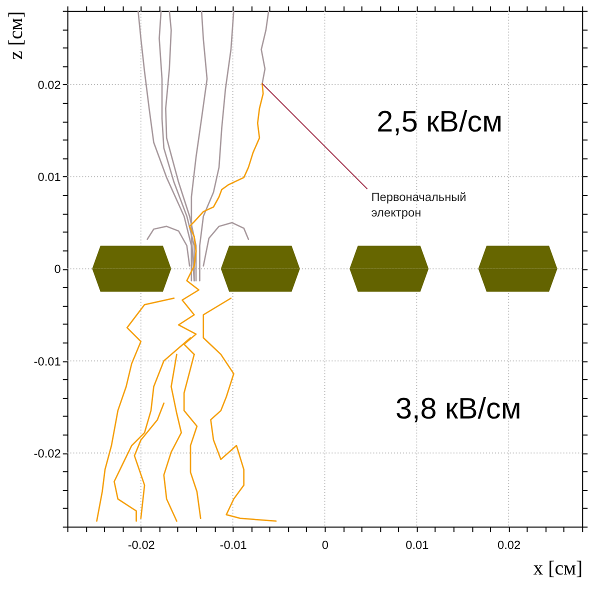 The height and width of the screenshot is (604, 596). What do you see at coordinates (558, 569) in the screenshot?
I see `x-axis-title: x [см]` at bounding box center [558, 569].